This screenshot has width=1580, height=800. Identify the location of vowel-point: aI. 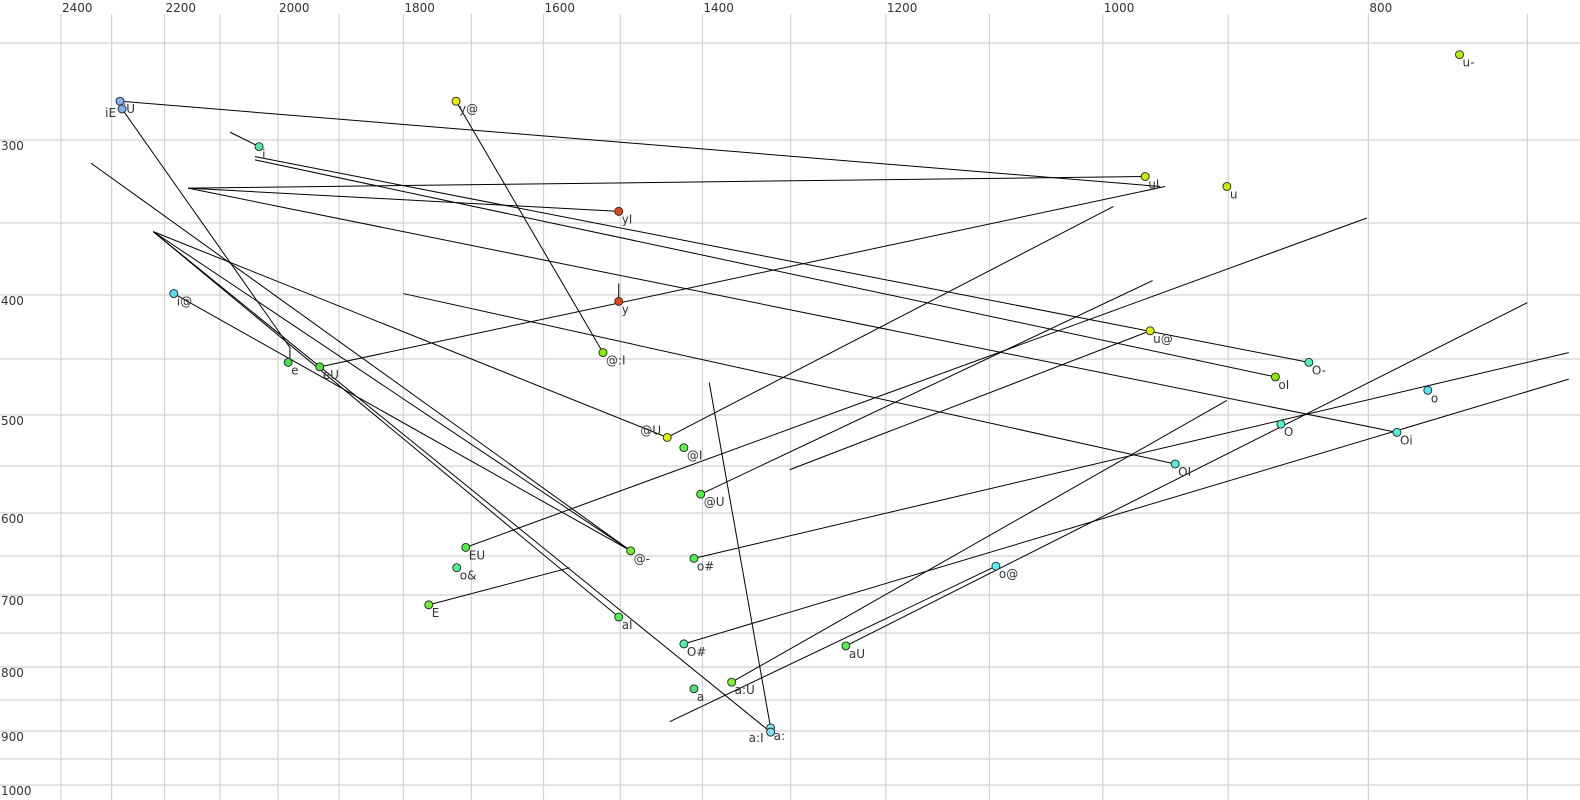
(623, 622).